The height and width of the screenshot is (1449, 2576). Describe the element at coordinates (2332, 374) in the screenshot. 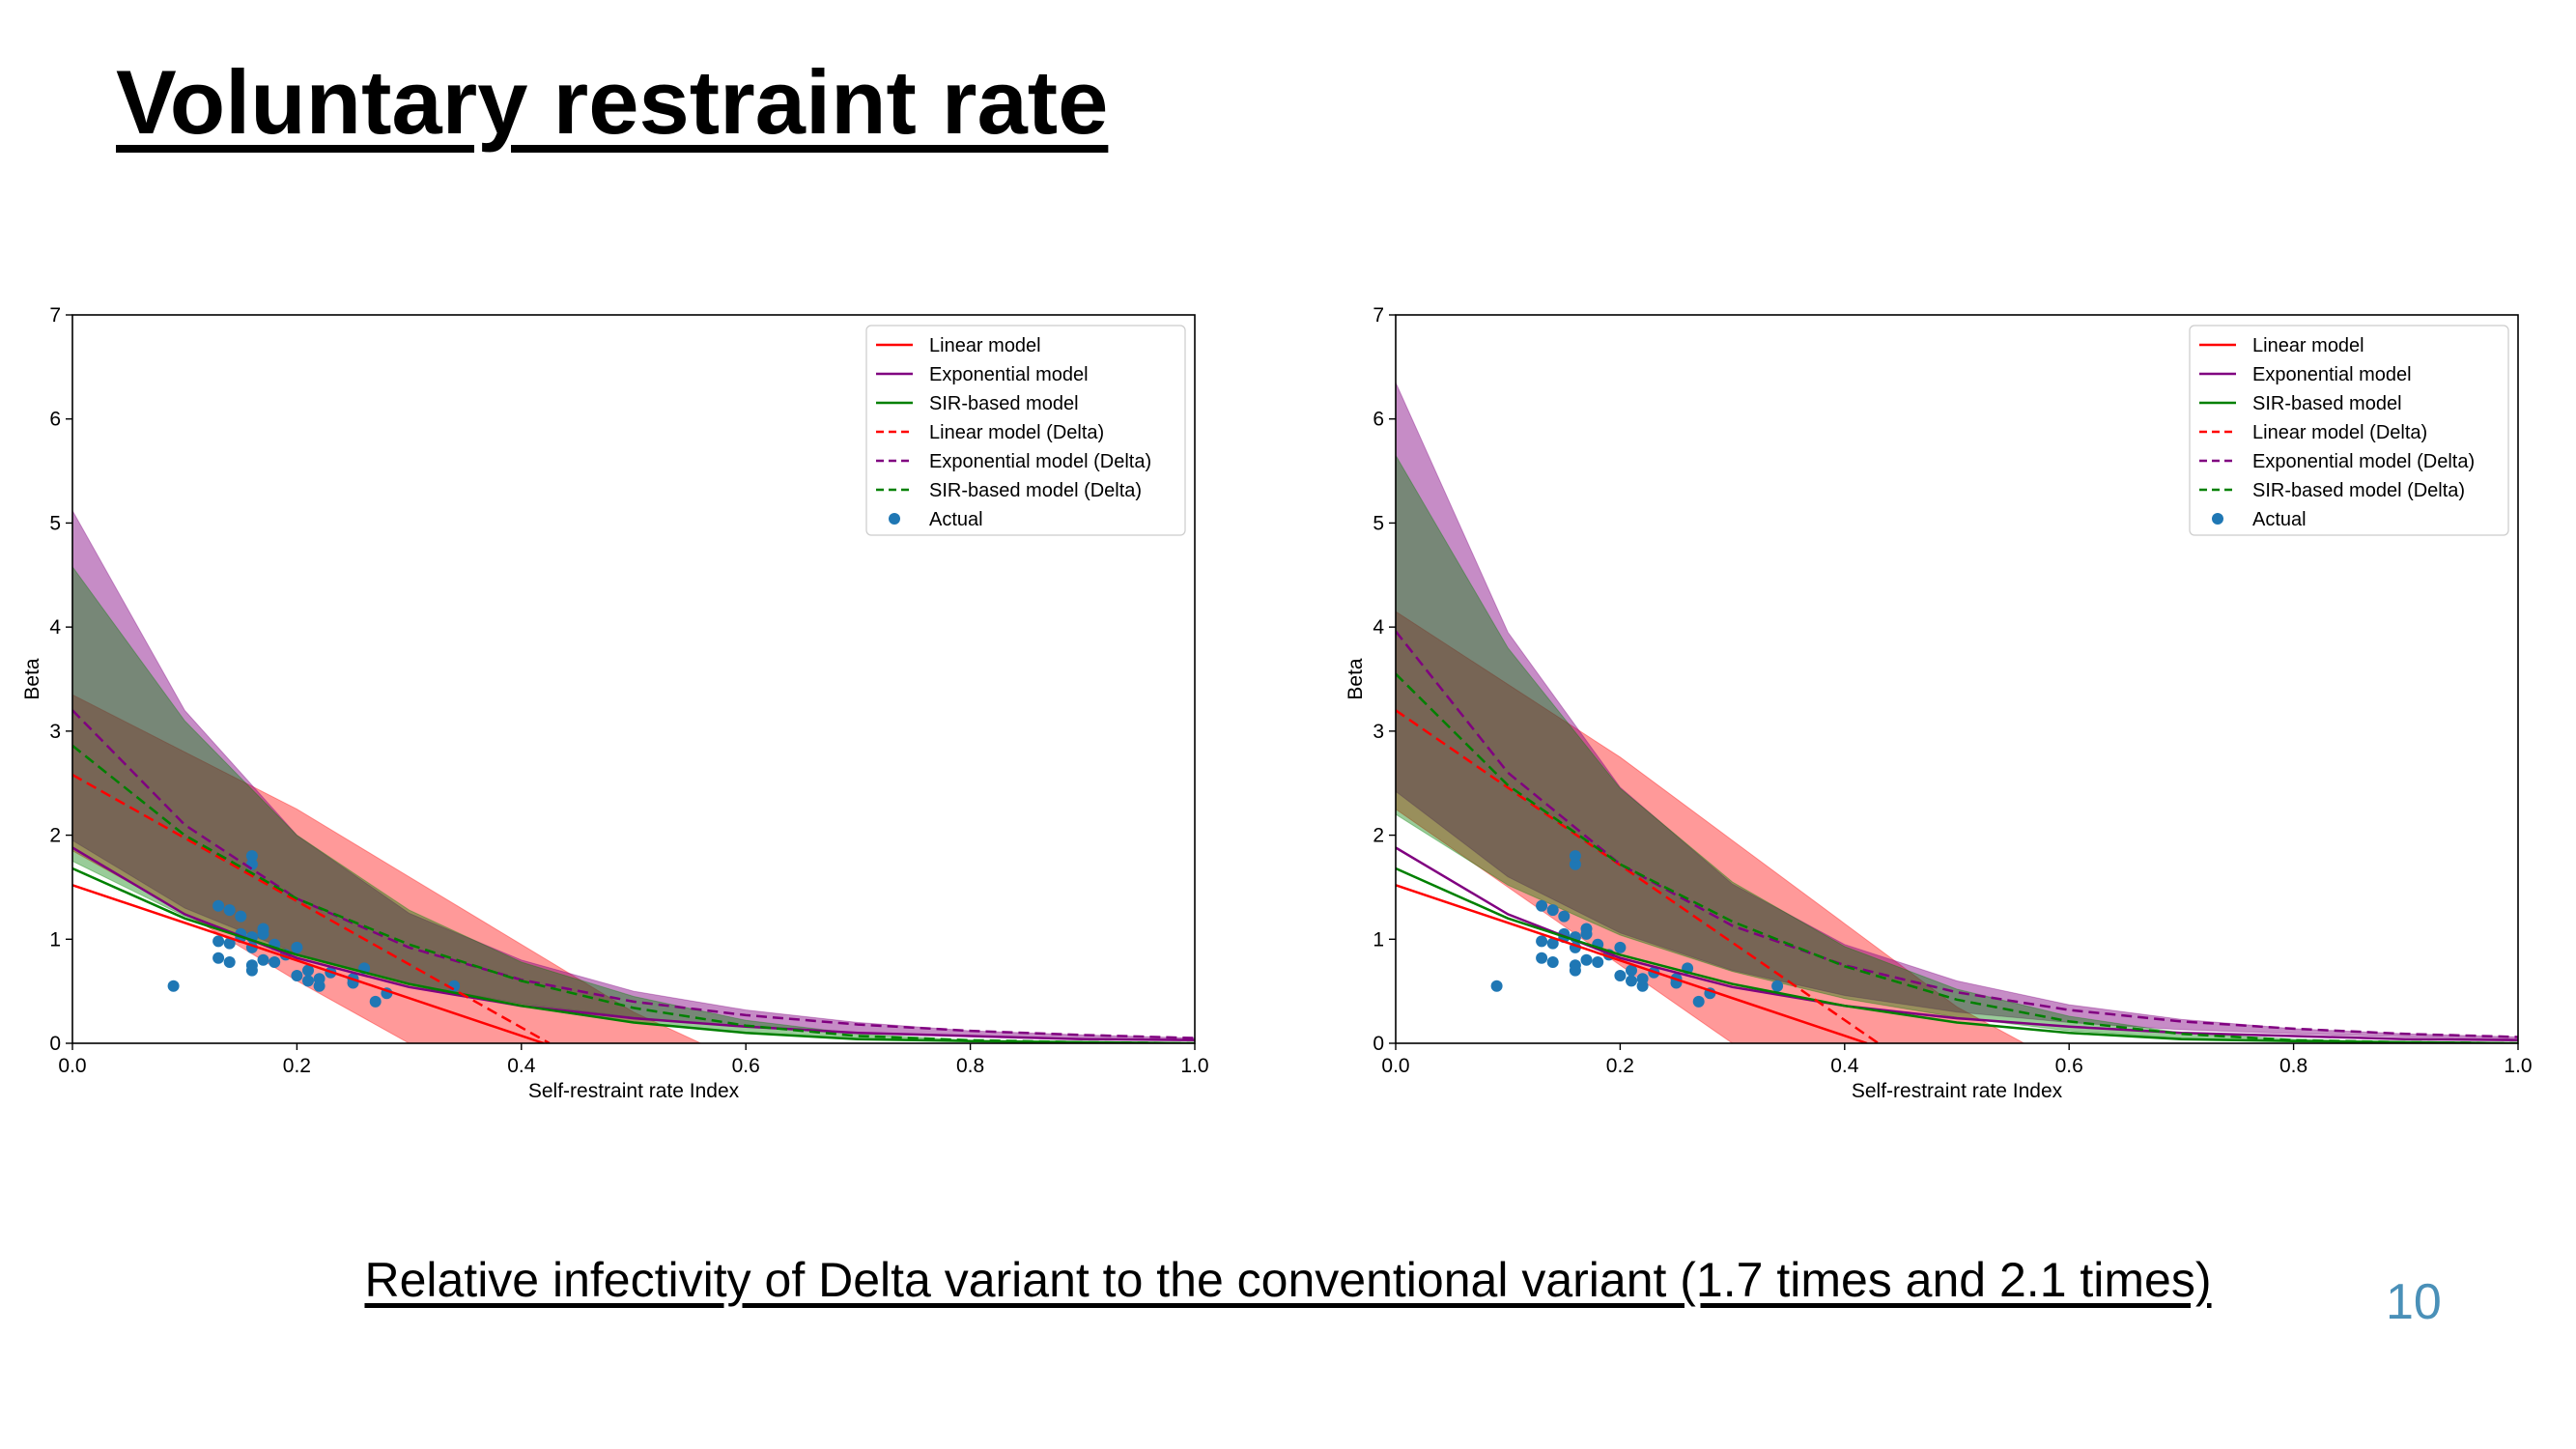

I see `legend-label: Exponential model` at that location.